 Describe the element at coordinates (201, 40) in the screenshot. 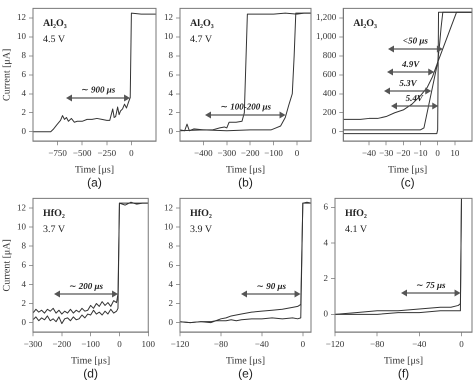

I see `annotation: 4.7 V` at that location.